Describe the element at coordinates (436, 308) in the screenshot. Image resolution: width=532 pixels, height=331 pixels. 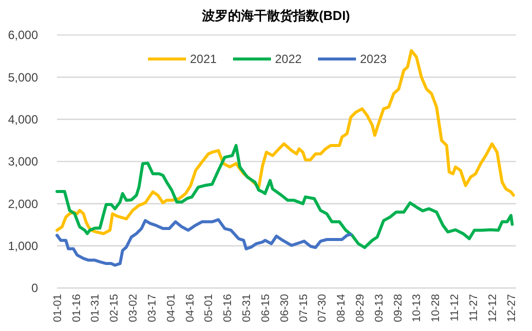
I see `x-tick-label: 10-28` at that location.